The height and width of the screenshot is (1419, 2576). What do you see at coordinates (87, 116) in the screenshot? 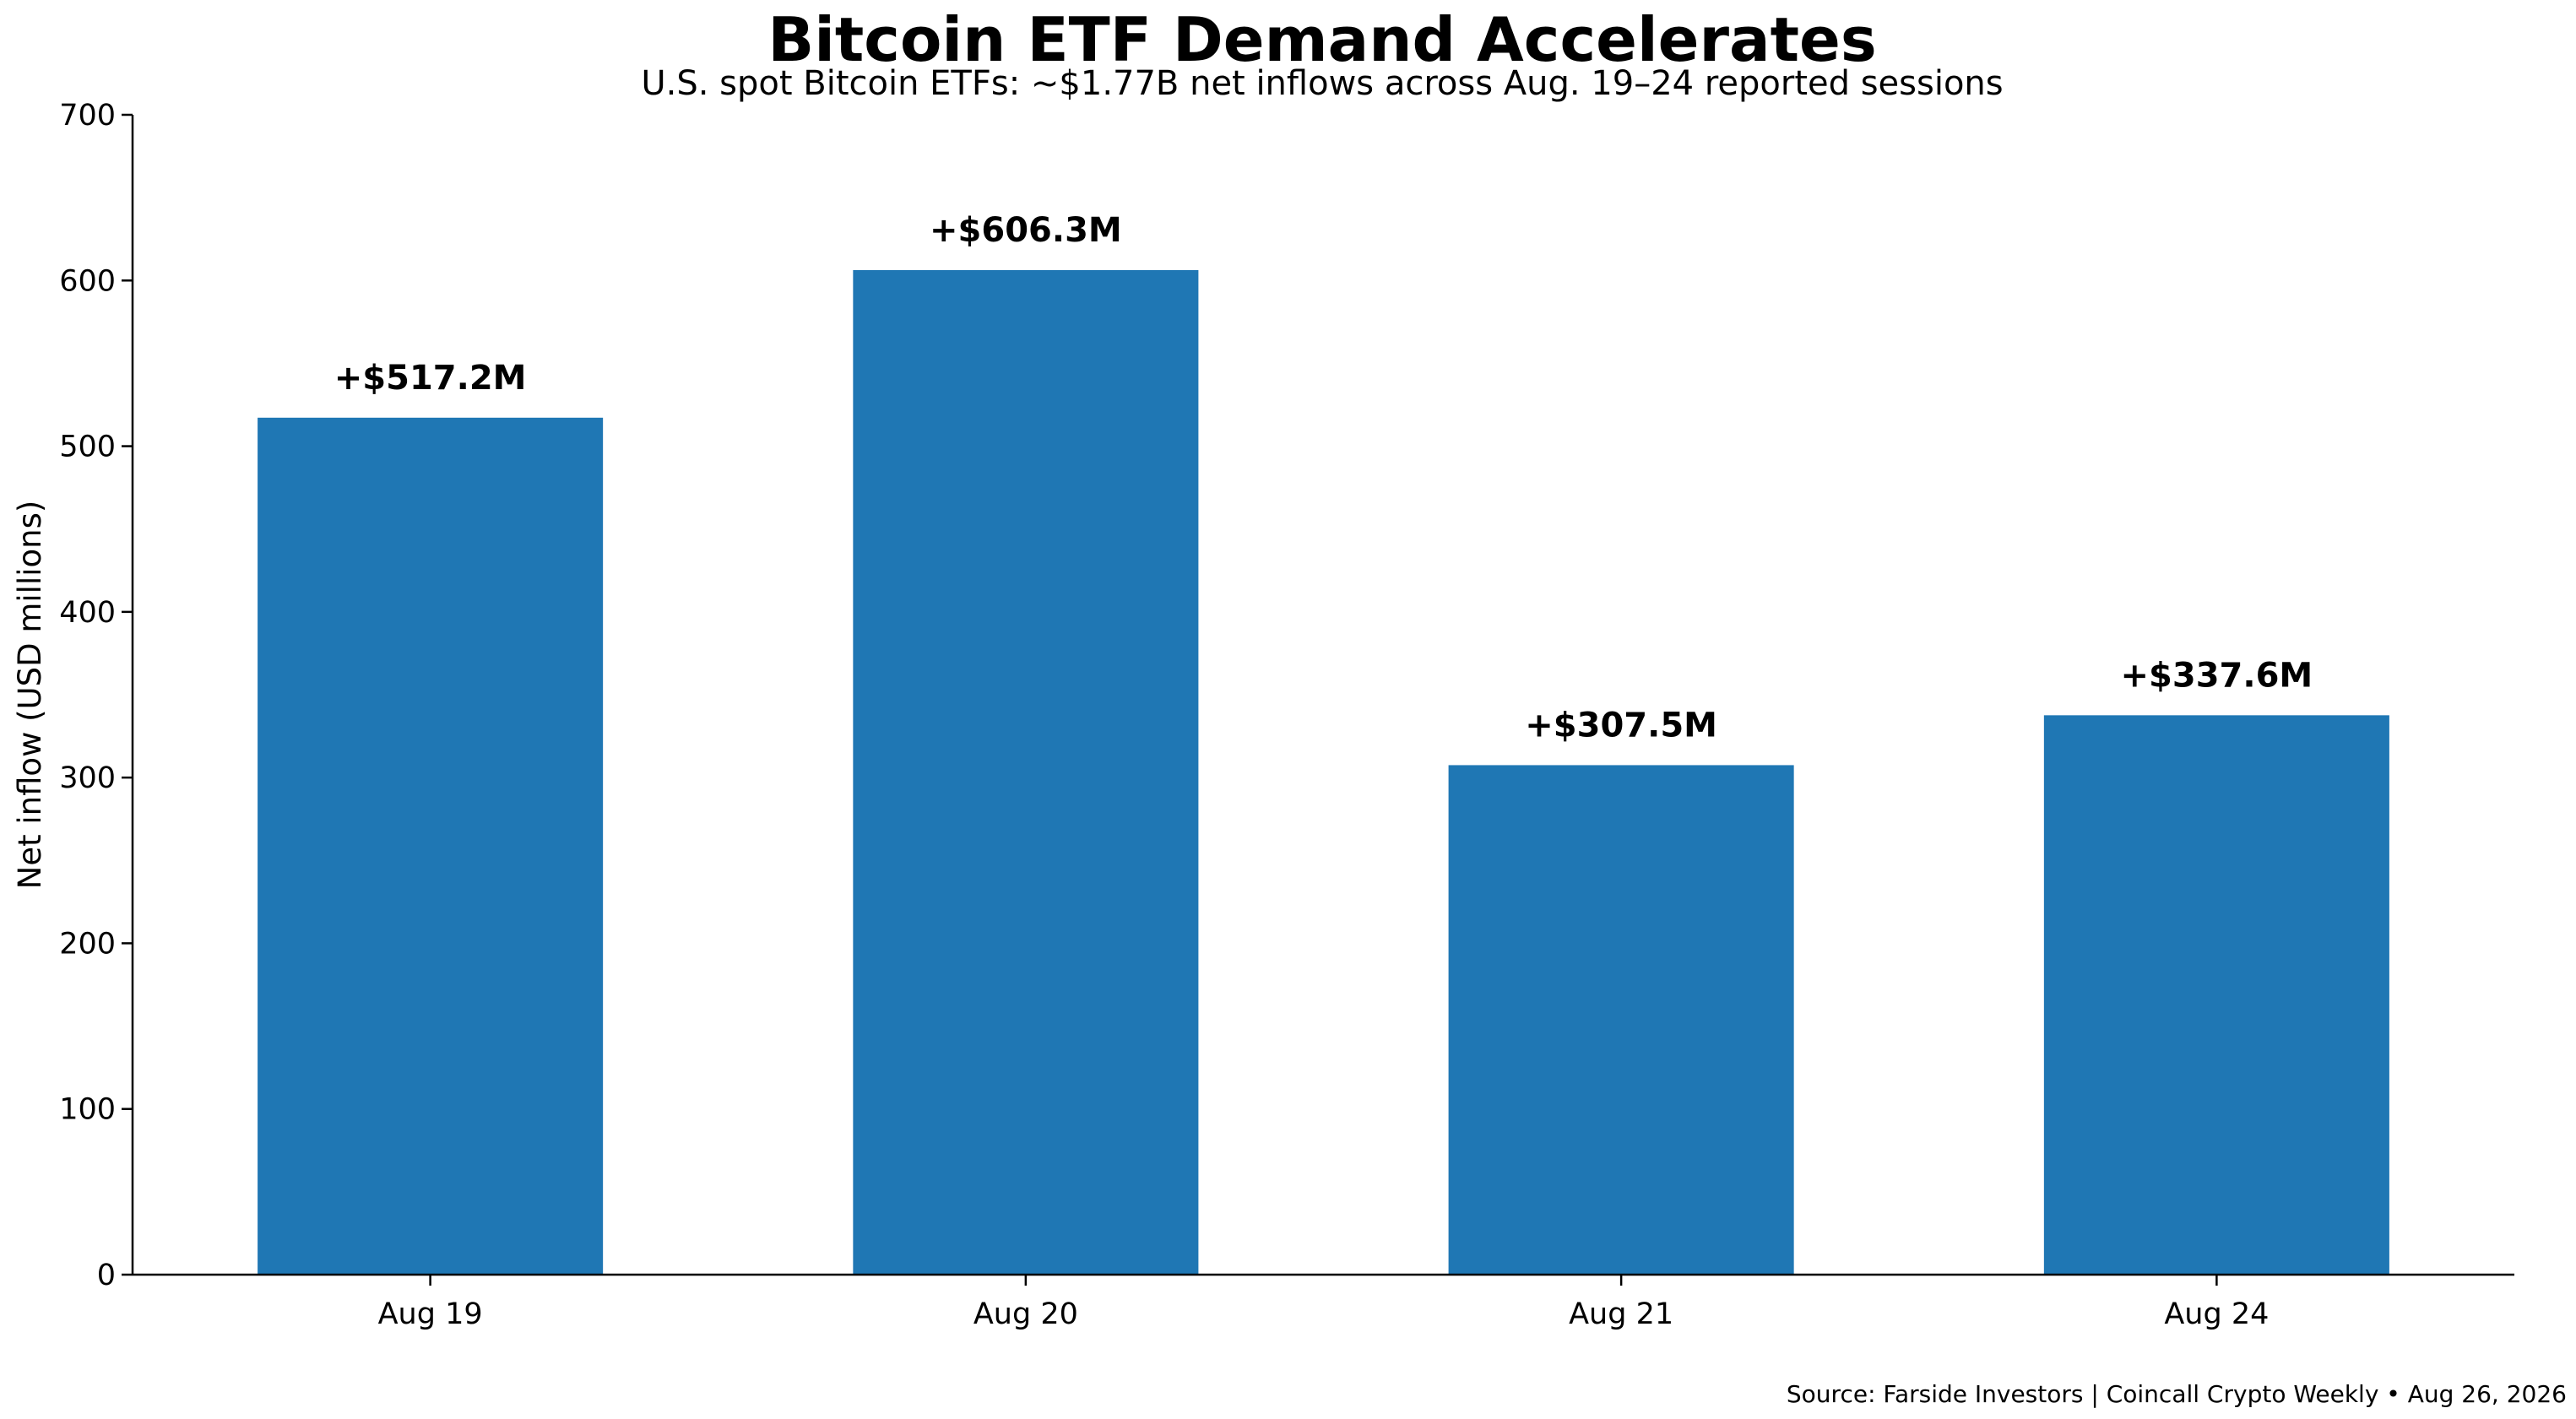
I see `y-tick-label: 700` at bounding box center [87, 116].